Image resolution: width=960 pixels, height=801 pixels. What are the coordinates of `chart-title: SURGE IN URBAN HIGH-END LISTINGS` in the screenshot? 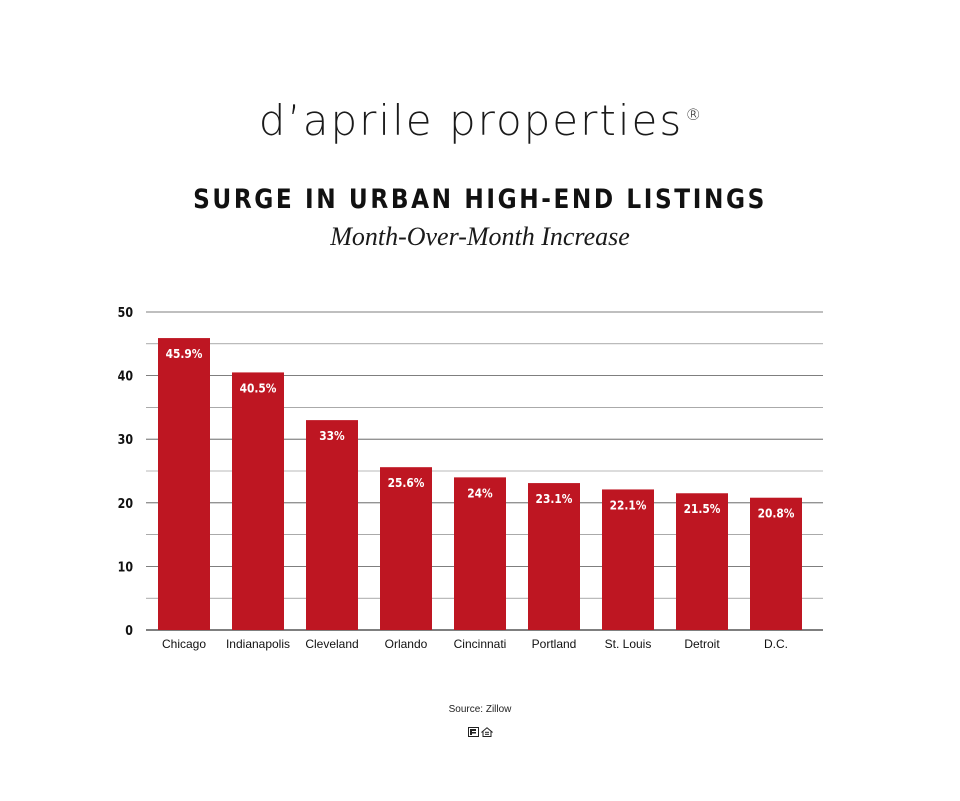 It's located at (480, 199).